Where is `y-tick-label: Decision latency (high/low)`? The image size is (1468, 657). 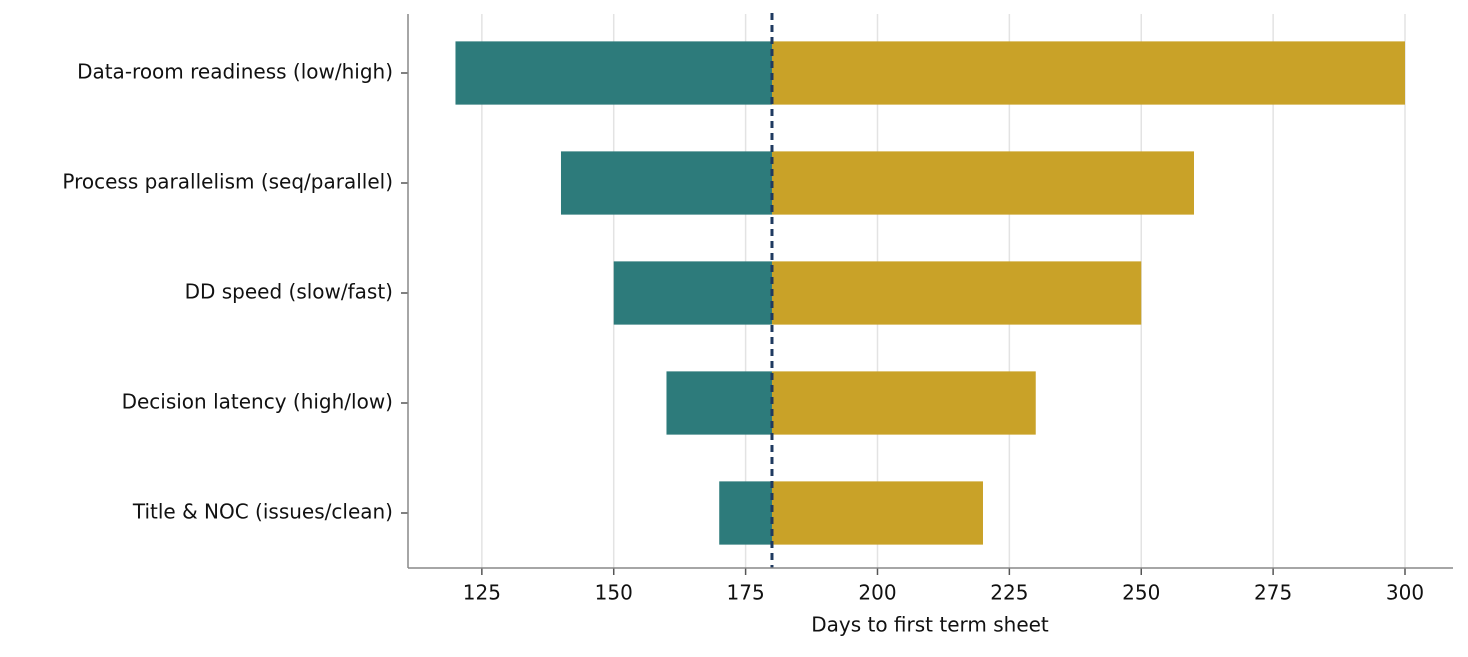
y-tick-label: Decision latency (high/low) is located at coordinates (257, 402).